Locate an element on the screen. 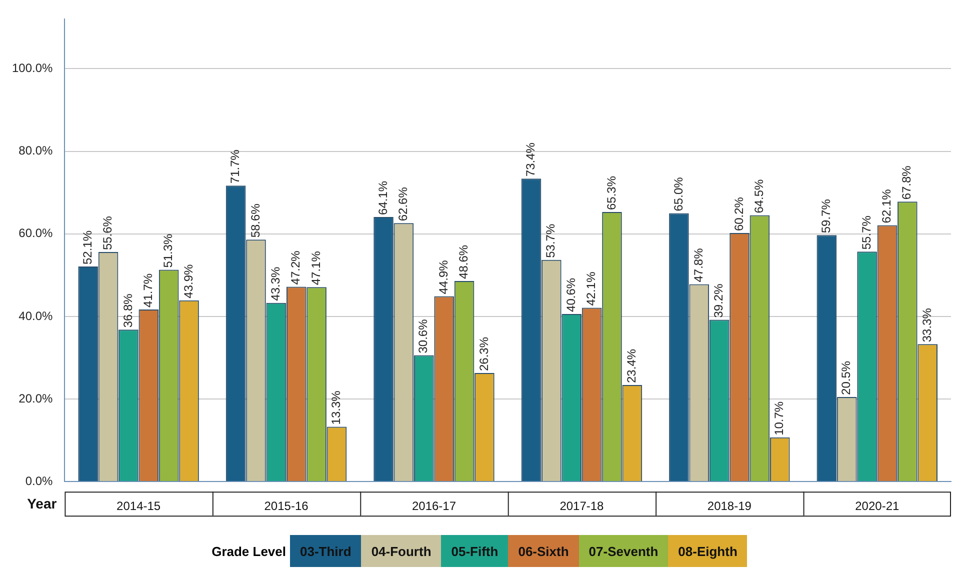 The width and height of the screenshot is (959, 573). data-label: 39.2% is located at coordinates (719, 300).